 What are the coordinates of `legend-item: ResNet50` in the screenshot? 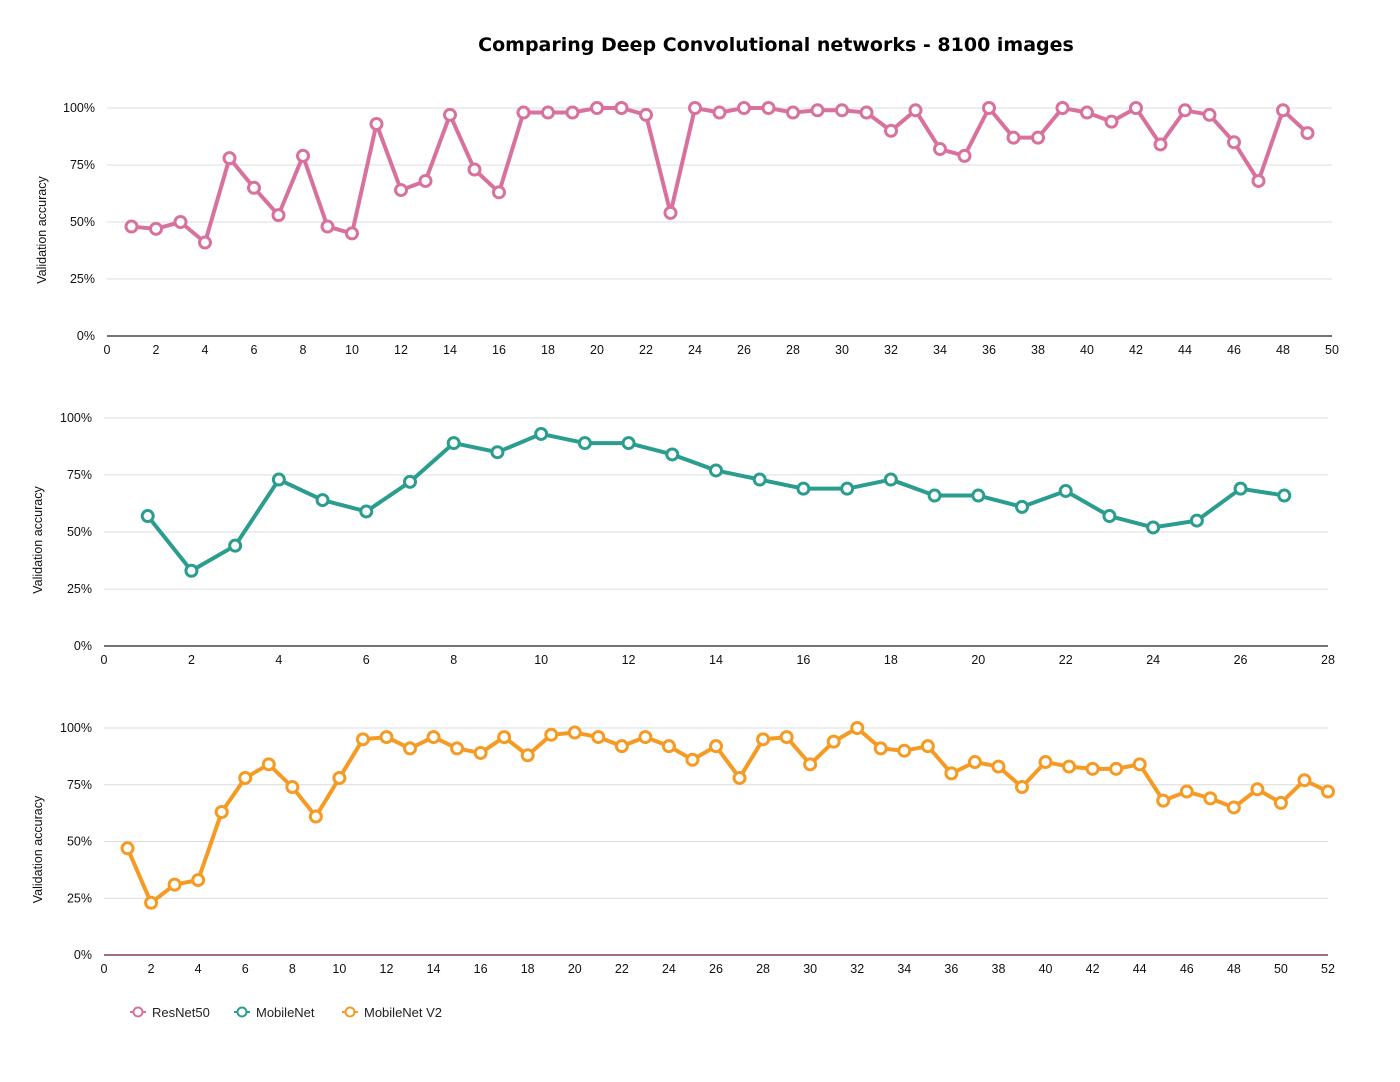 It's located at (170, 1012).